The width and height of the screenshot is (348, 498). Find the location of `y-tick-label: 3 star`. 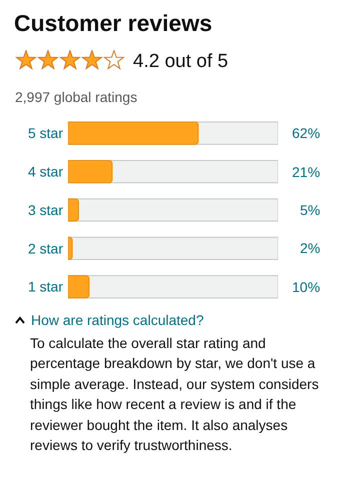

y-tick-label: 3 star is located at coordinates (46, 210).